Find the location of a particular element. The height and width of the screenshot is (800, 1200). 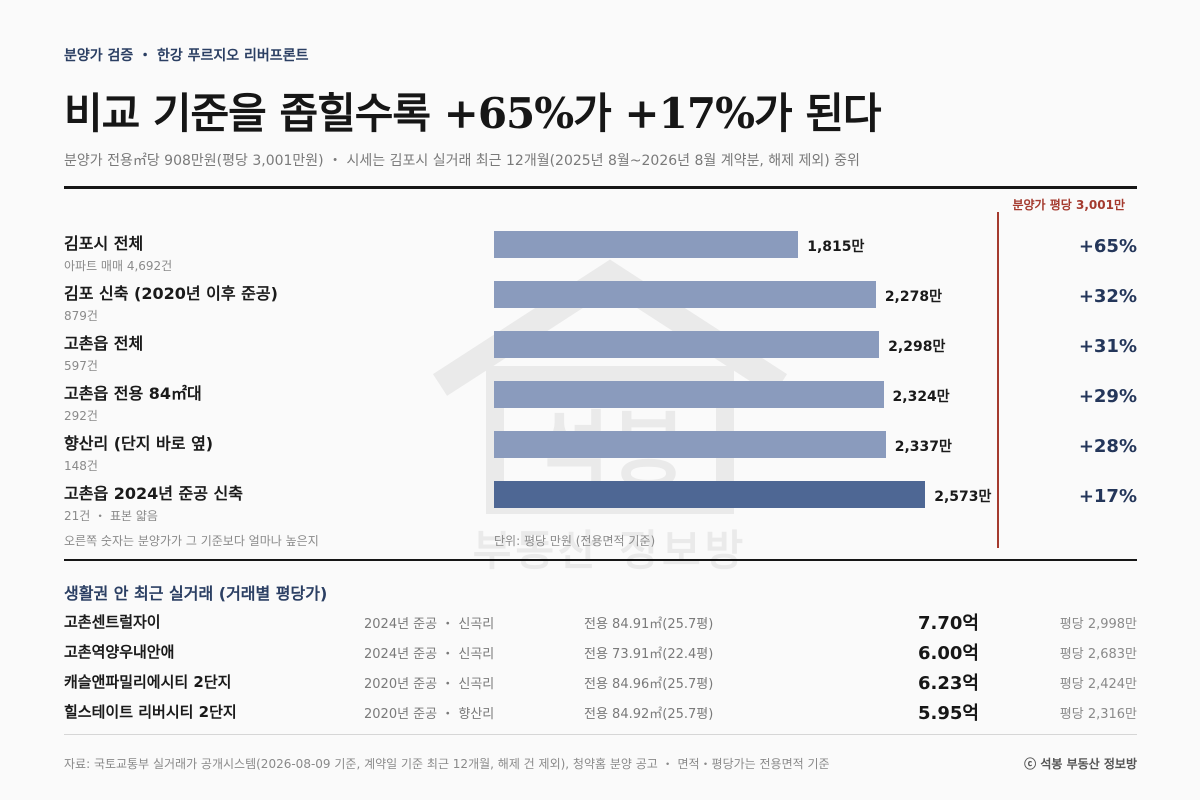

premium-label: +28% is located at coordinates (1107, 446).